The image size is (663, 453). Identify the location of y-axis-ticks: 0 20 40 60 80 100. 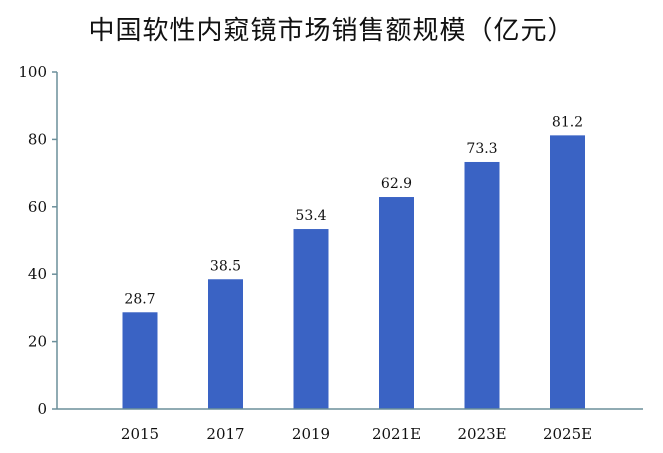
(37, 240).